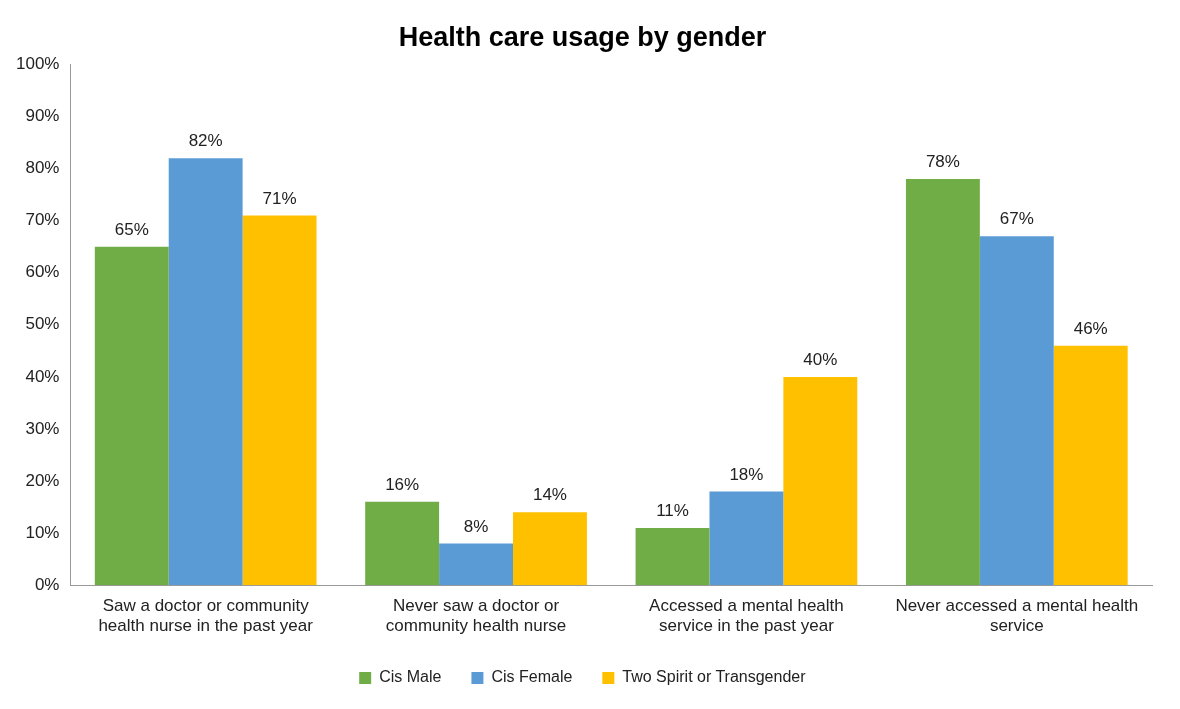  Describe the element at coordinates (42, 480) in the screenshot. I see `y-tick-label: 20%` at that location.